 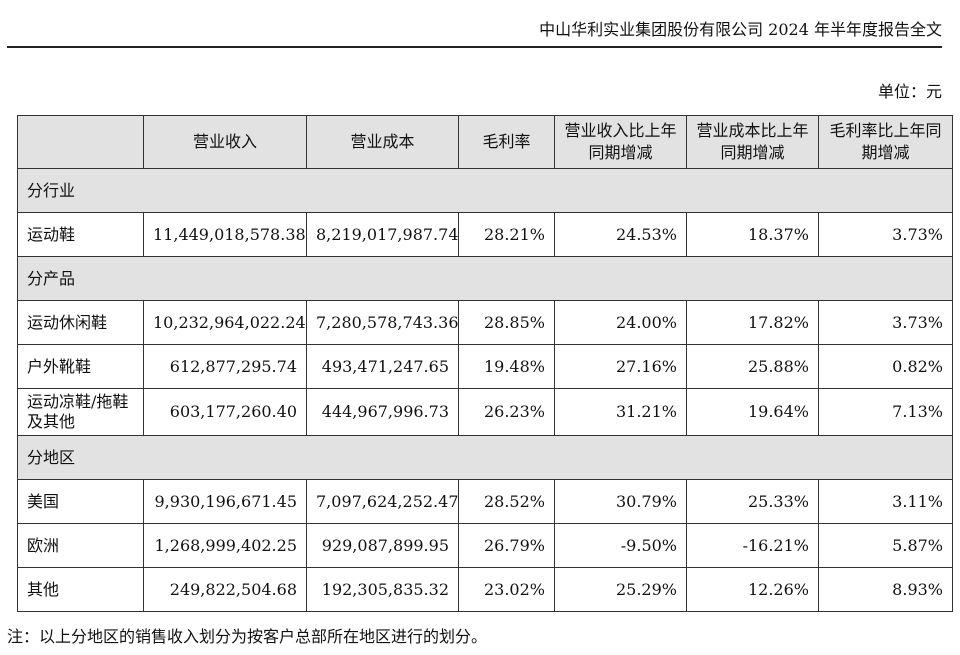 I want to click on revenue-cell: 10,232,964,022.24, so click(x=225, y=322).